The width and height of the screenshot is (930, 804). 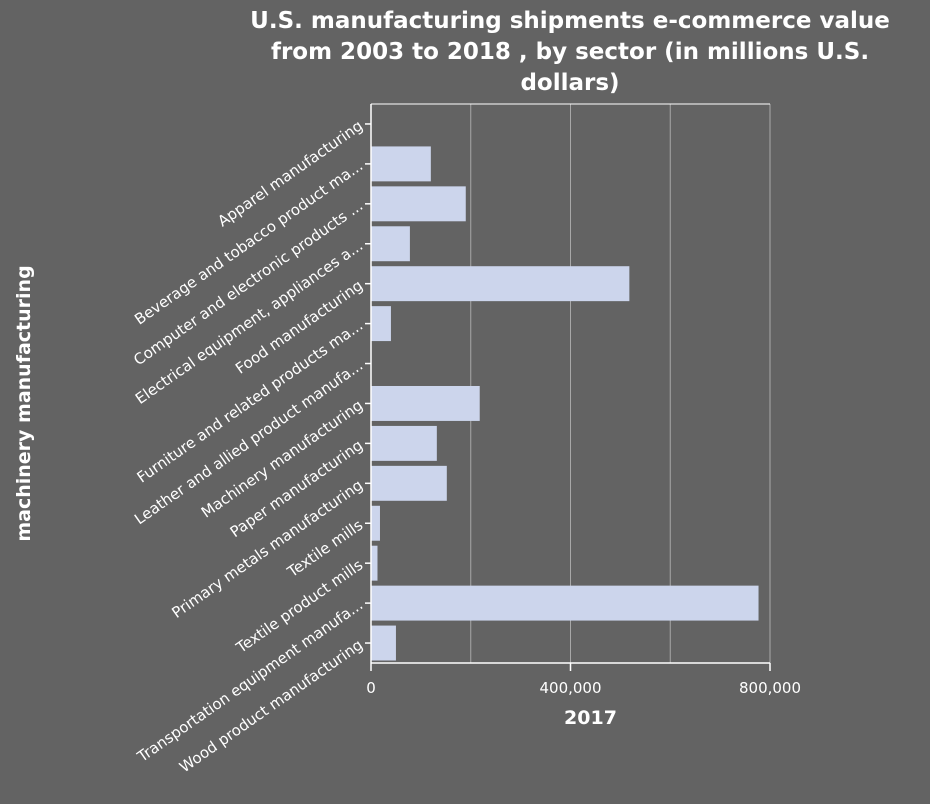 I want to click on x-axis-title: 2017, so click(x=590, y=718).